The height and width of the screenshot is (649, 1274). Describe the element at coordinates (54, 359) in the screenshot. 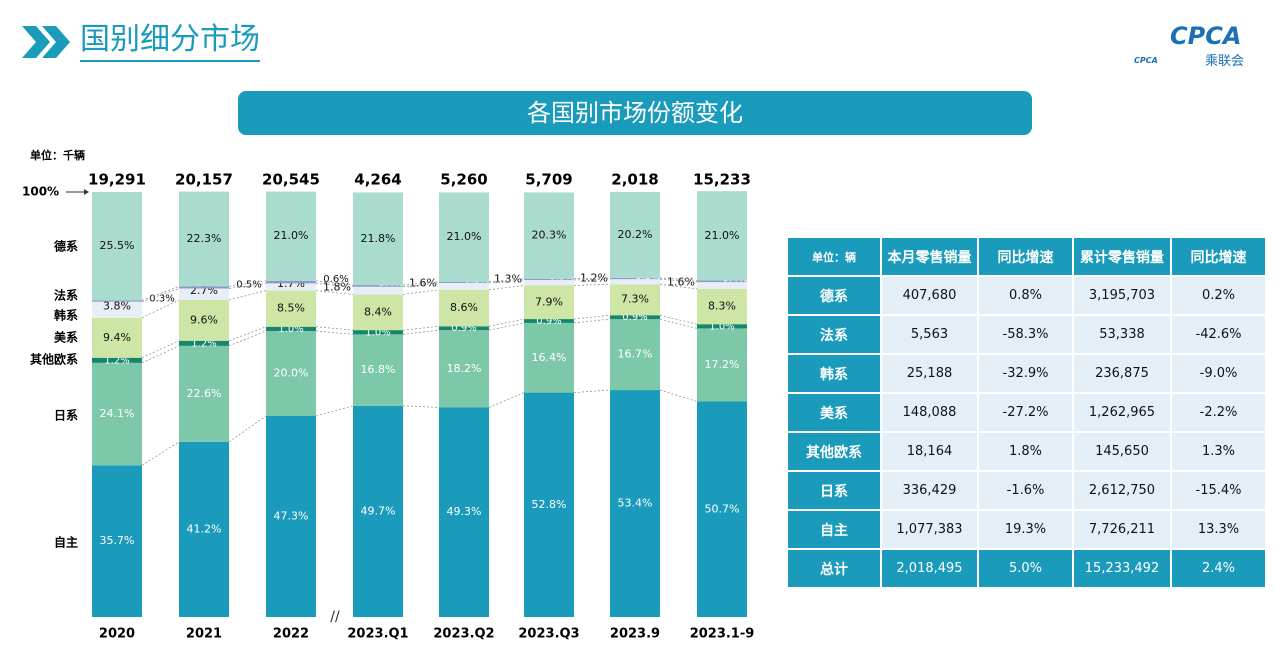

I see `legend-label: 其他欧系` at that location.